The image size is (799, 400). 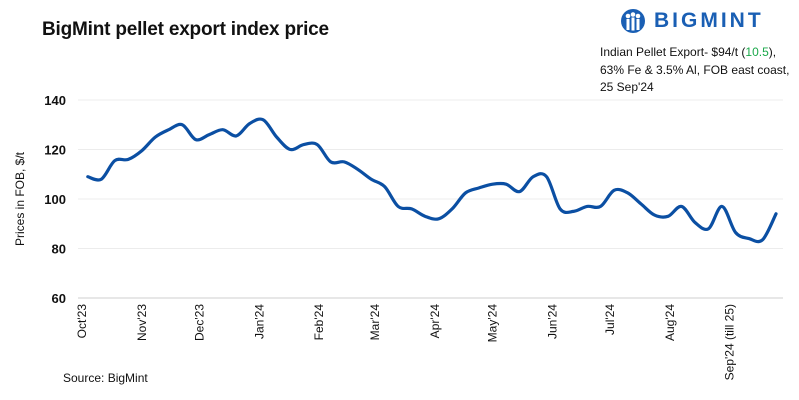 What do you see at coordinates (435, 321) in the screenshot?
I see `x-tick-label: Apr'24` at bounding box center [435, 321].